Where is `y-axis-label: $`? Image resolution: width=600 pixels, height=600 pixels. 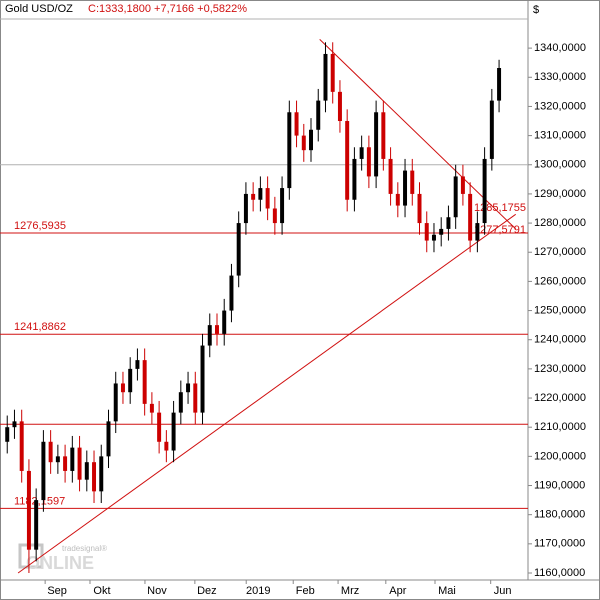
y-axis-label: $ is located at coordinates (536, 10).